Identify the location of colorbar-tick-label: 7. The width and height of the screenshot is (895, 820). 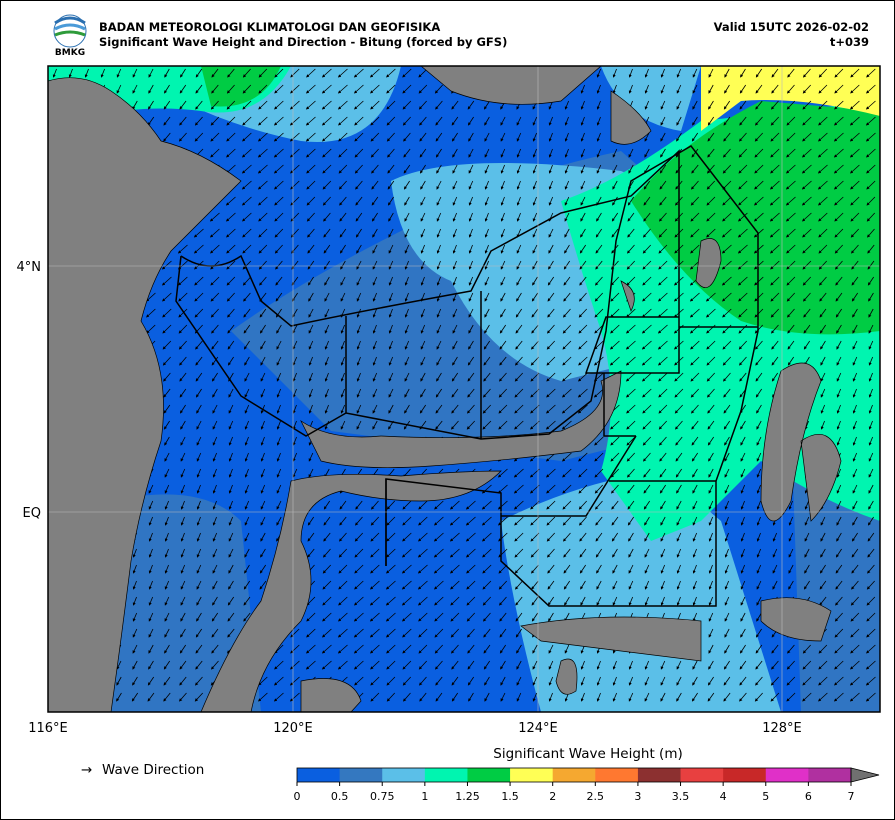
(851, 796).